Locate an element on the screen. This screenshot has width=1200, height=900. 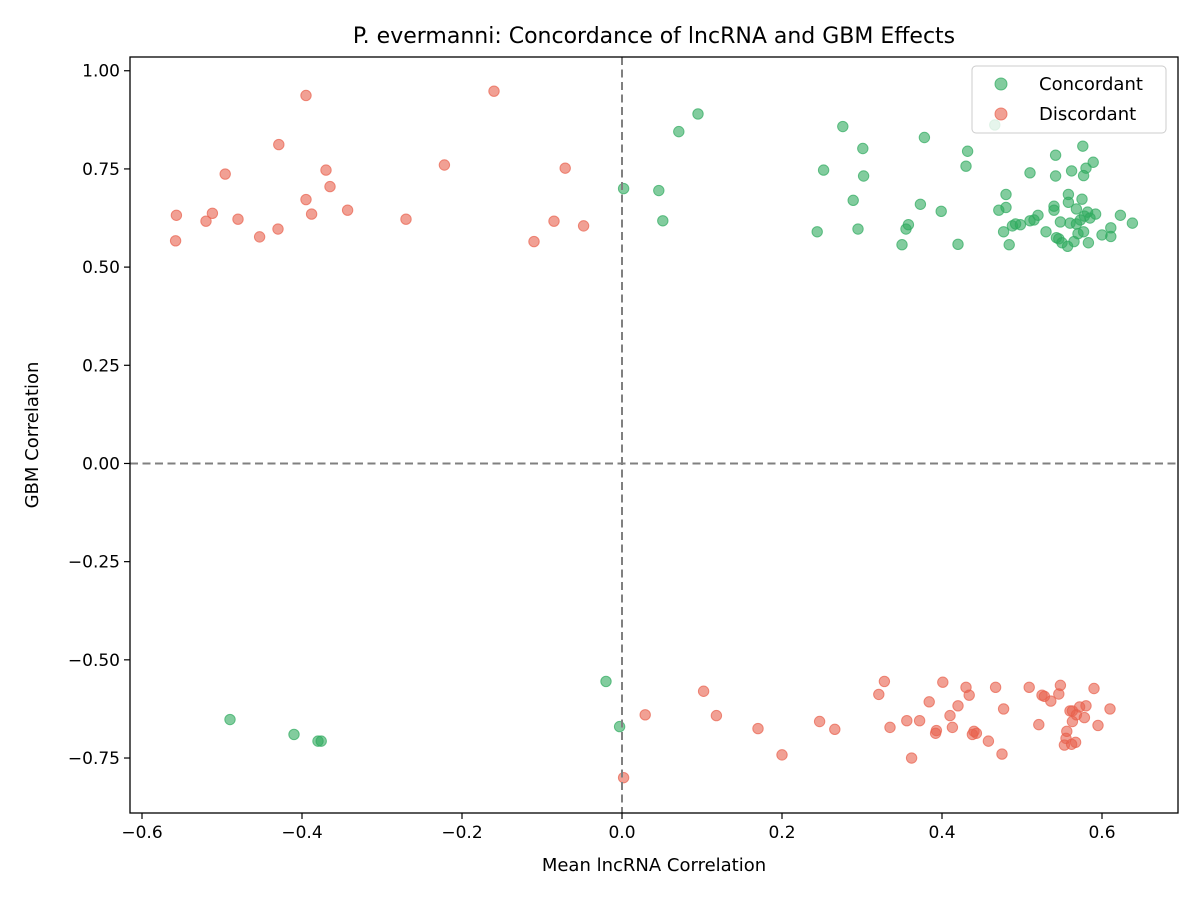
y-tick-label: 0.00 is located at coordinates (101, 464).